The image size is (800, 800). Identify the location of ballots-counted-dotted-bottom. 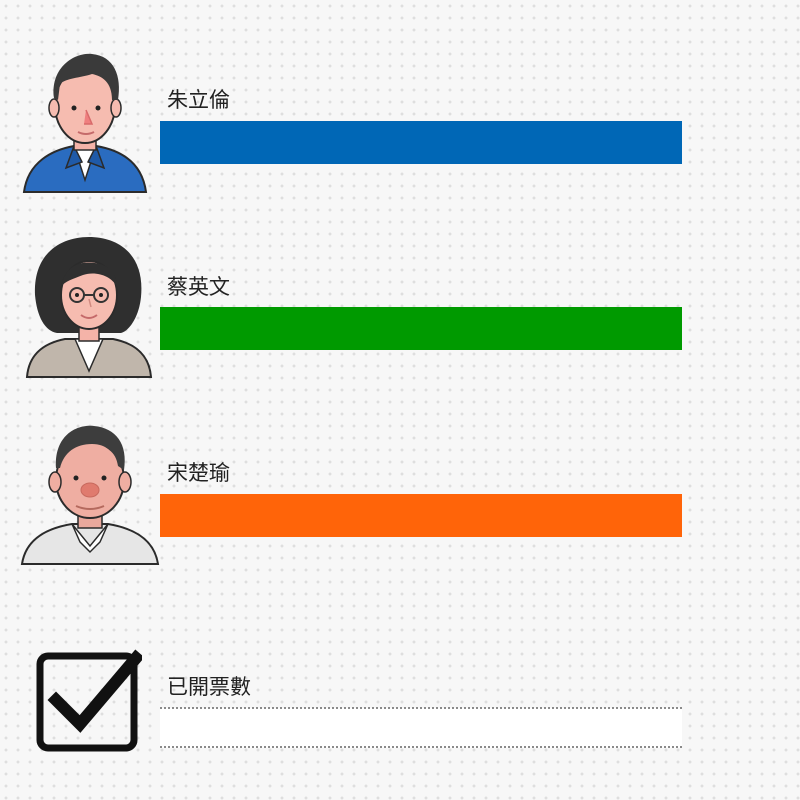
(421, 747).